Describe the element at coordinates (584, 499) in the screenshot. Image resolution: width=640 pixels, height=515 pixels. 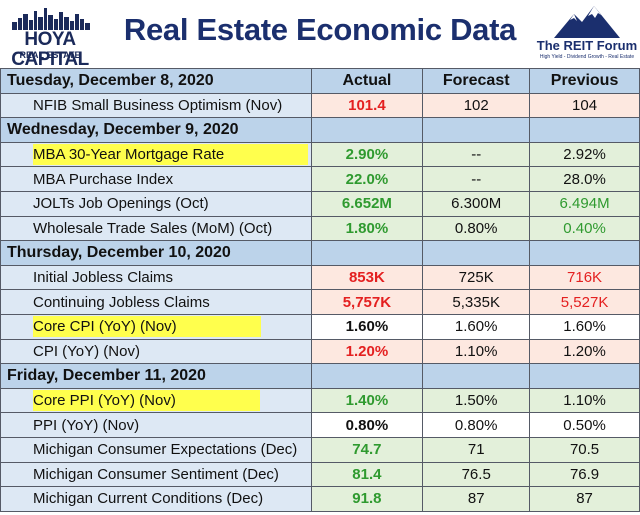
I see `previous-value: 87` at that location.